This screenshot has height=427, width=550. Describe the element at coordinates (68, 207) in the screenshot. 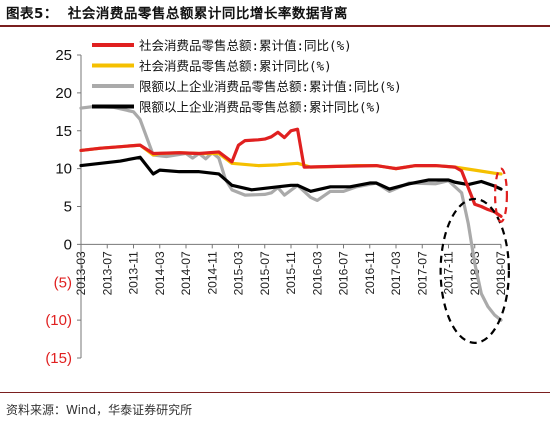

I see `y-tick-label: 5` at that location.